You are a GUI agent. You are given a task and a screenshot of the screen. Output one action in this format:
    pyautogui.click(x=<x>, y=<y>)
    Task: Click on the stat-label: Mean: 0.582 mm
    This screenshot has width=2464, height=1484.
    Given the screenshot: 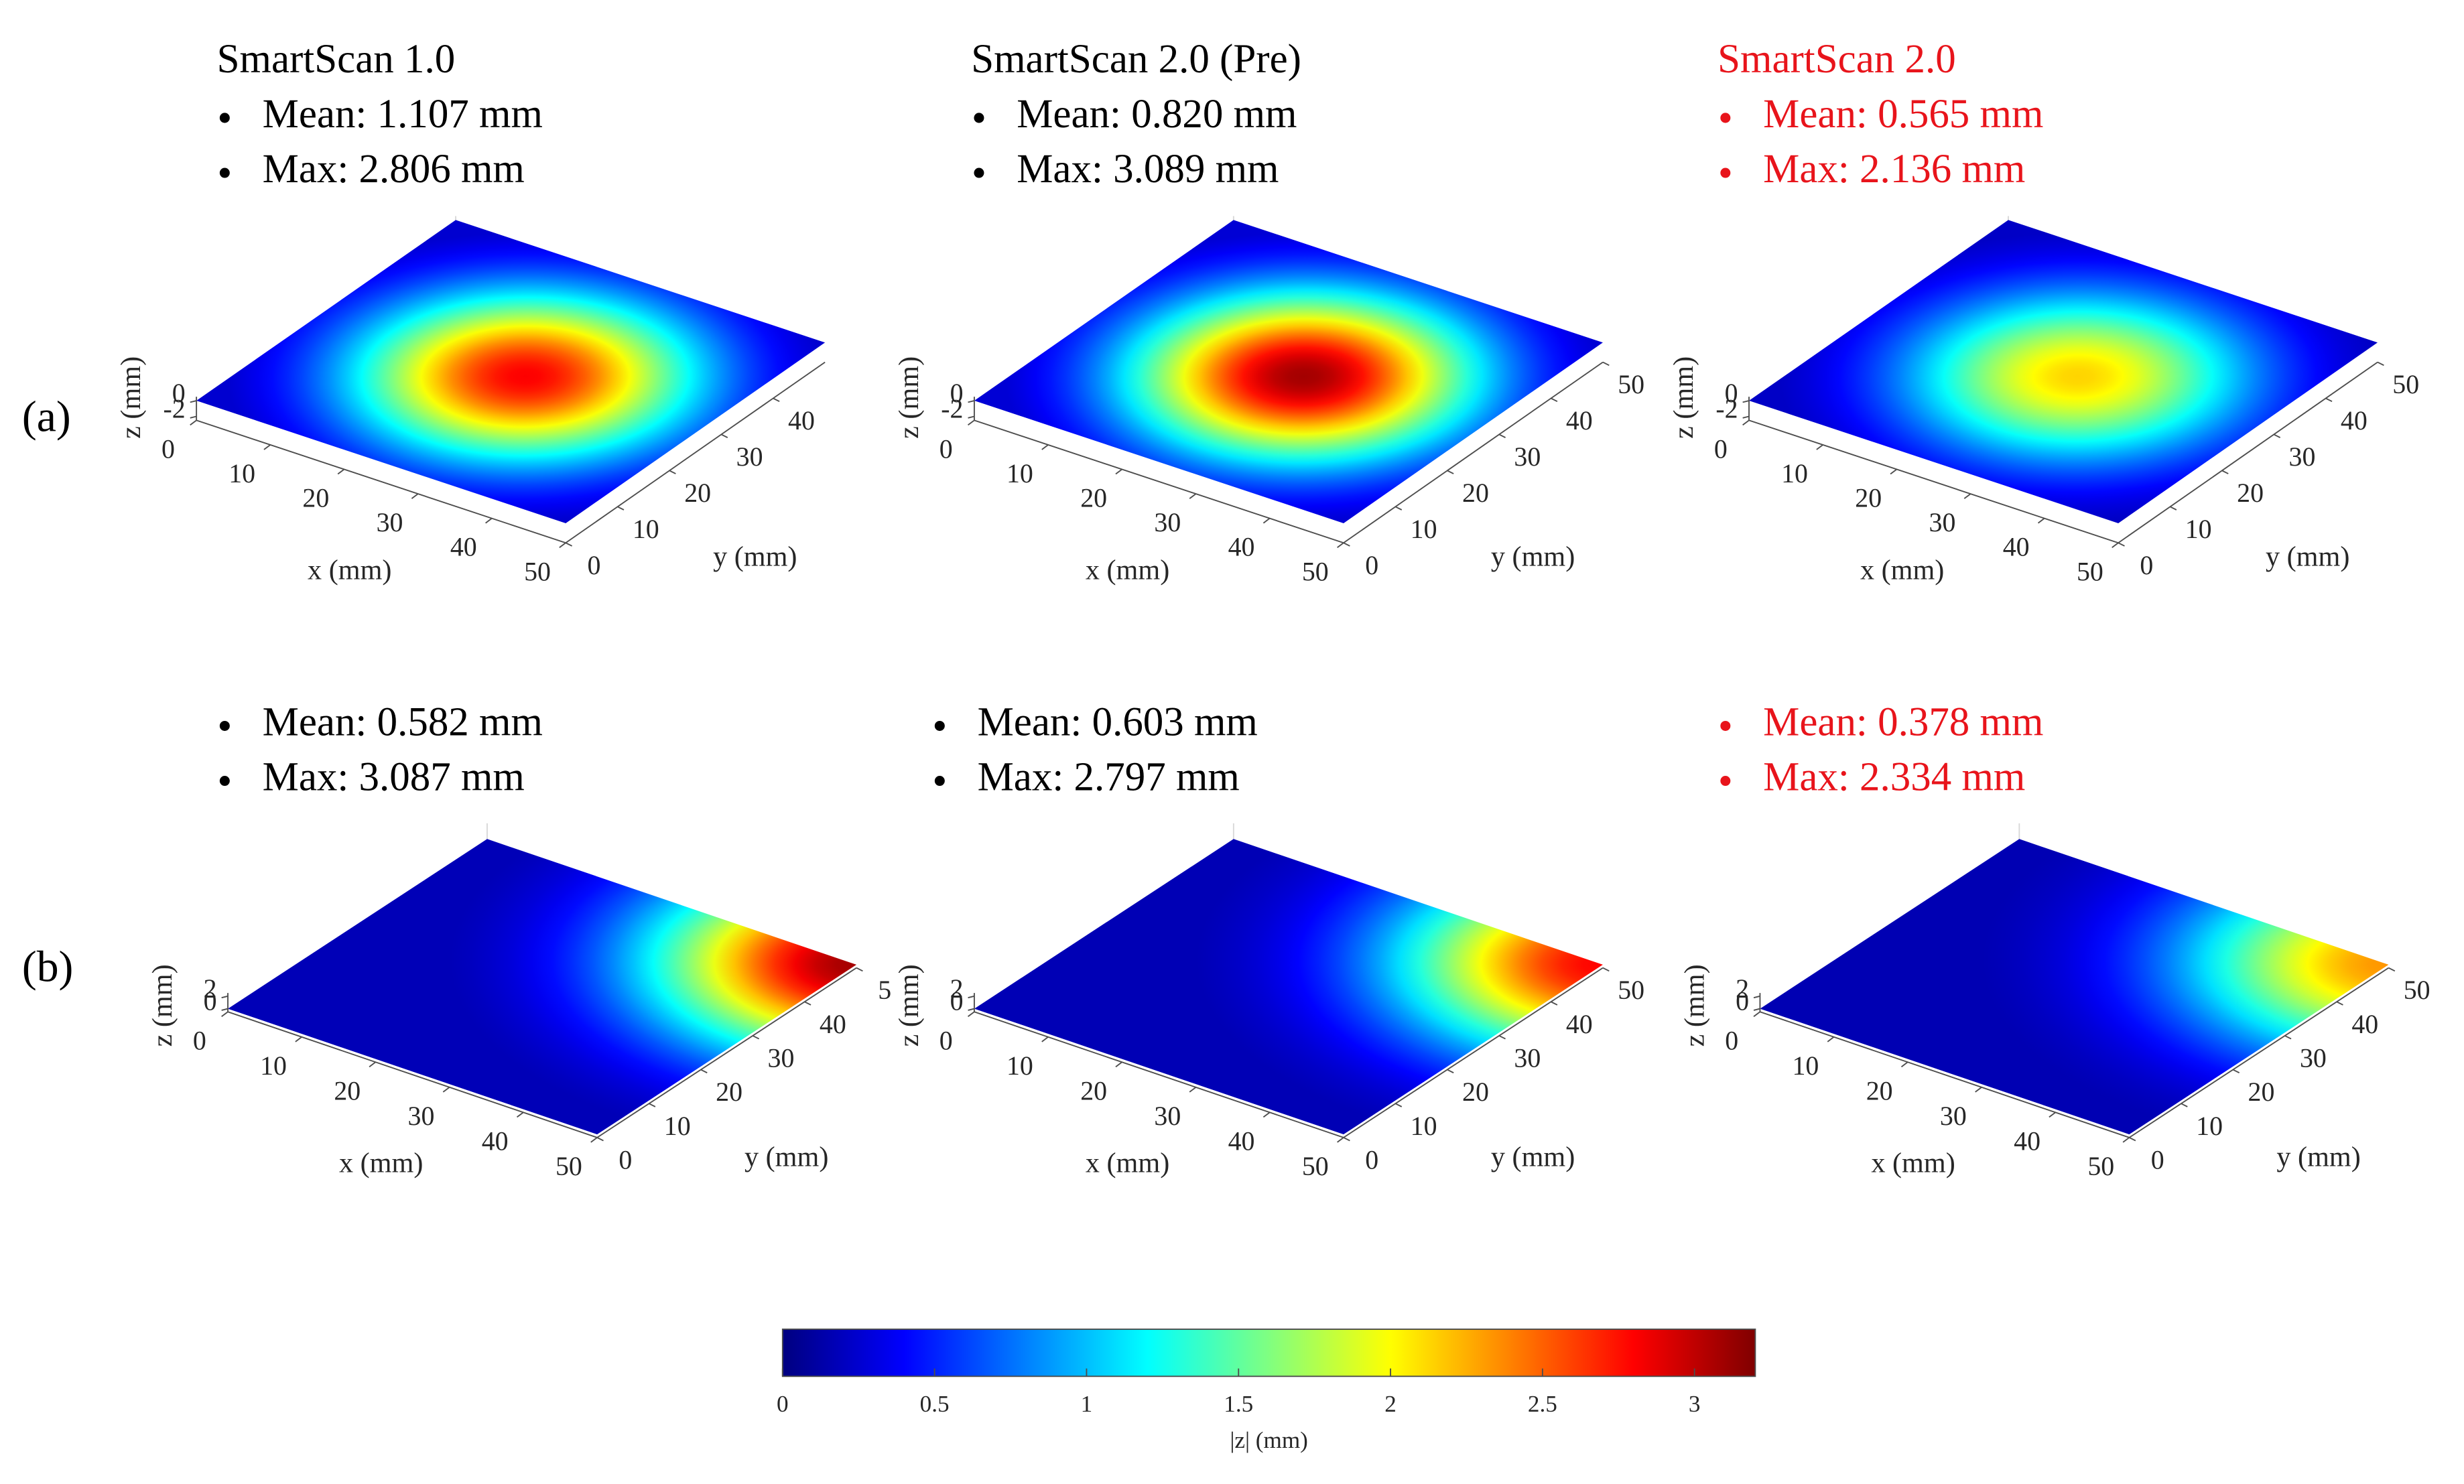 What is the action you would take?
    pyautogui.click(x=403, y=721)
    